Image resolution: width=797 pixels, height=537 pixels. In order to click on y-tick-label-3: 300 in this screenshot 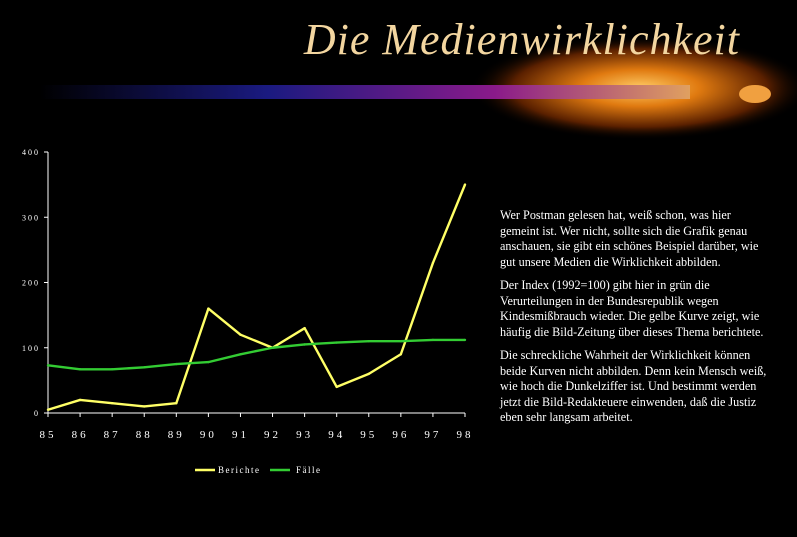, I will do `click(31, 217)`.